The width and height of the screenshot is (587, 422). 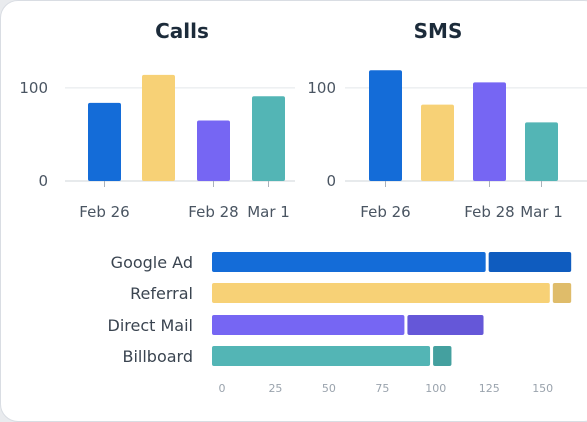 What do you see at coordinates (161, 293) in the screenshot?
I see `category-label: Referral` at bounding box center [161, 293].